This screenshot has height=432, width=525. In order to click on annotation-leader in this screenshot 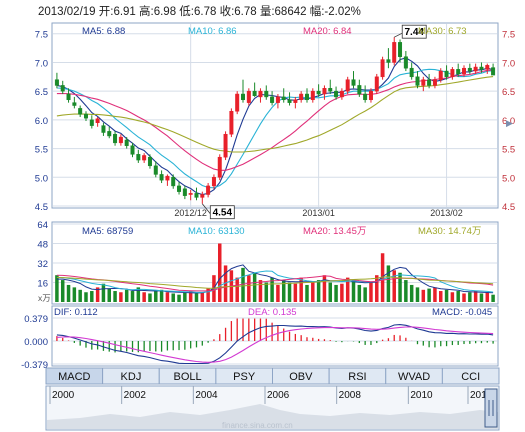, I will do `click(206, 208)`.